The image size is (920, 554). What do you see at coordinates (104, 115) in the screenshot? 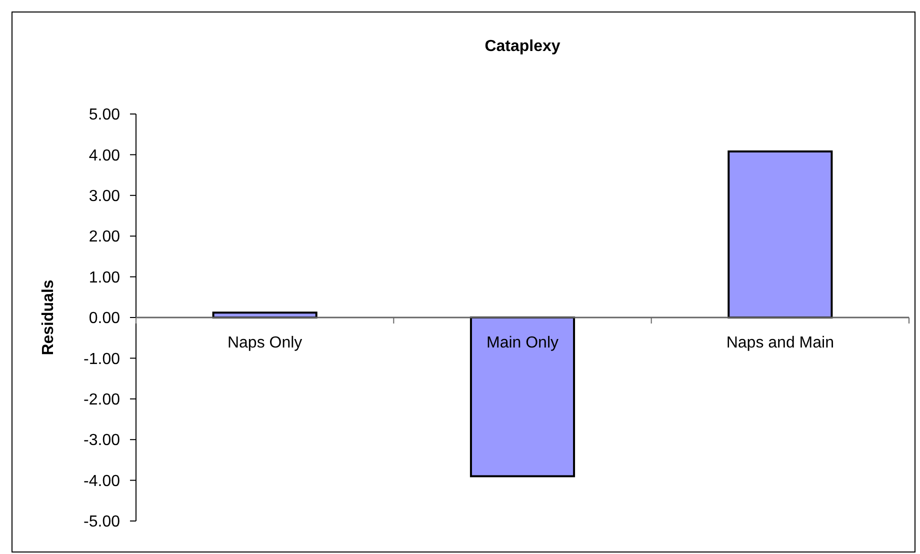
I see `y-tick-label: 5.00` at bounding box center [104, 115].